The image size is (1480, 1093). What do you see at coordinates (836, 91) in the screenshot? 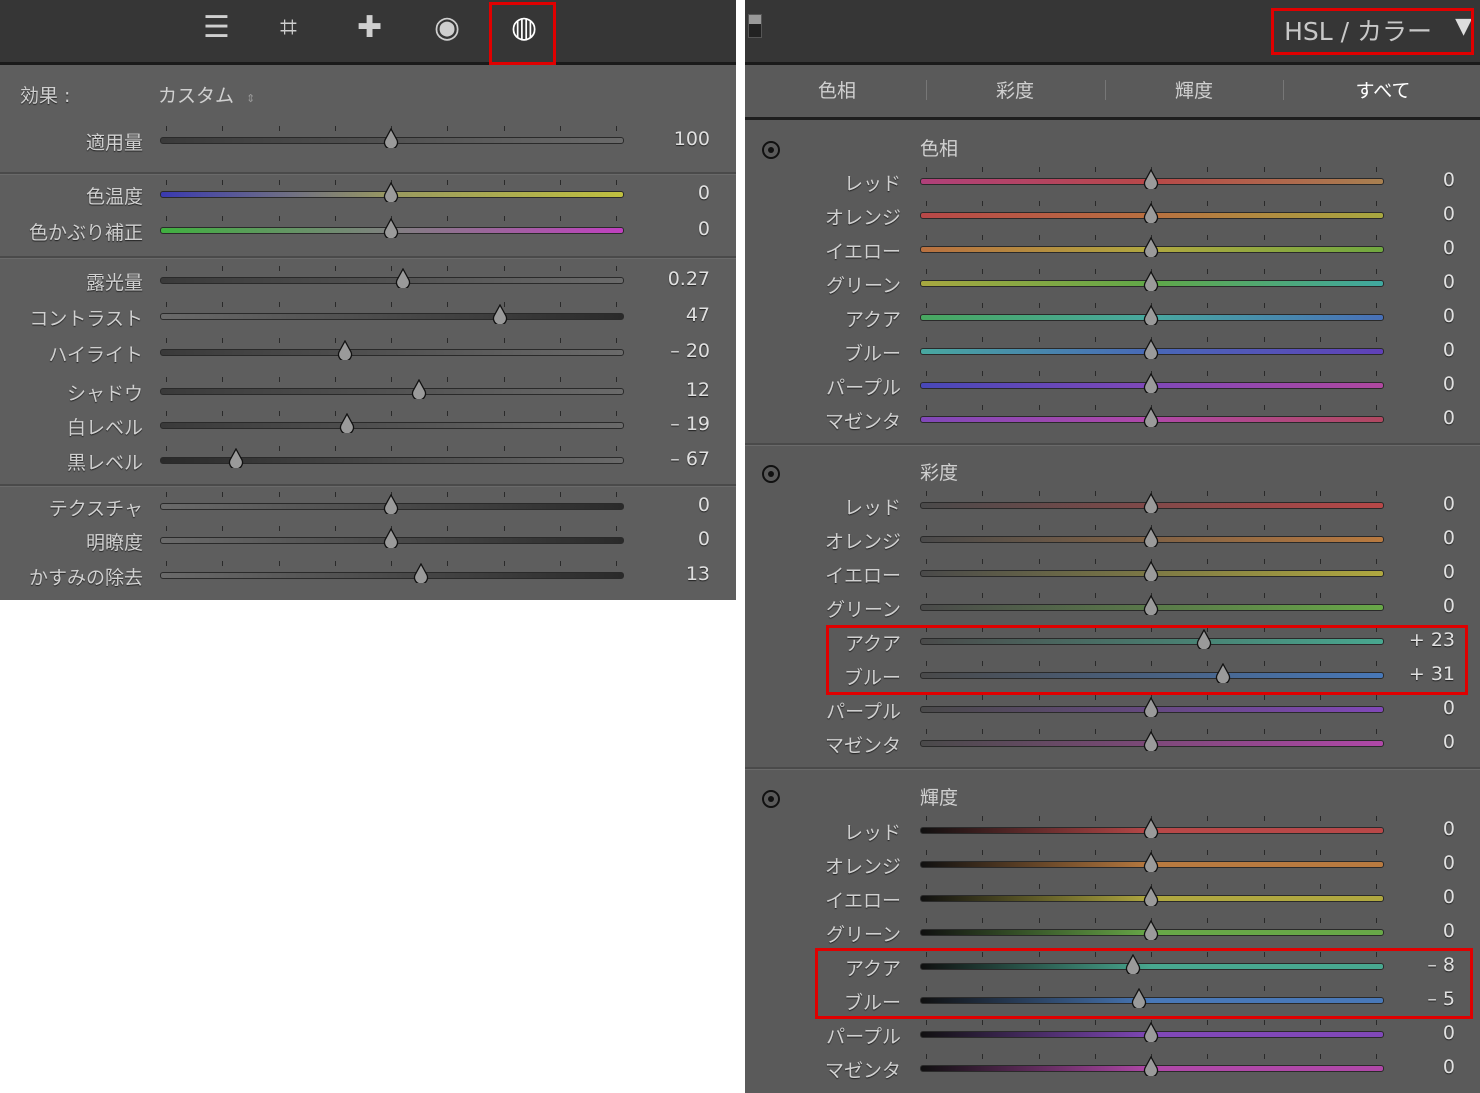
I see `tab-0: 色相` at bounding box center [836, 91].